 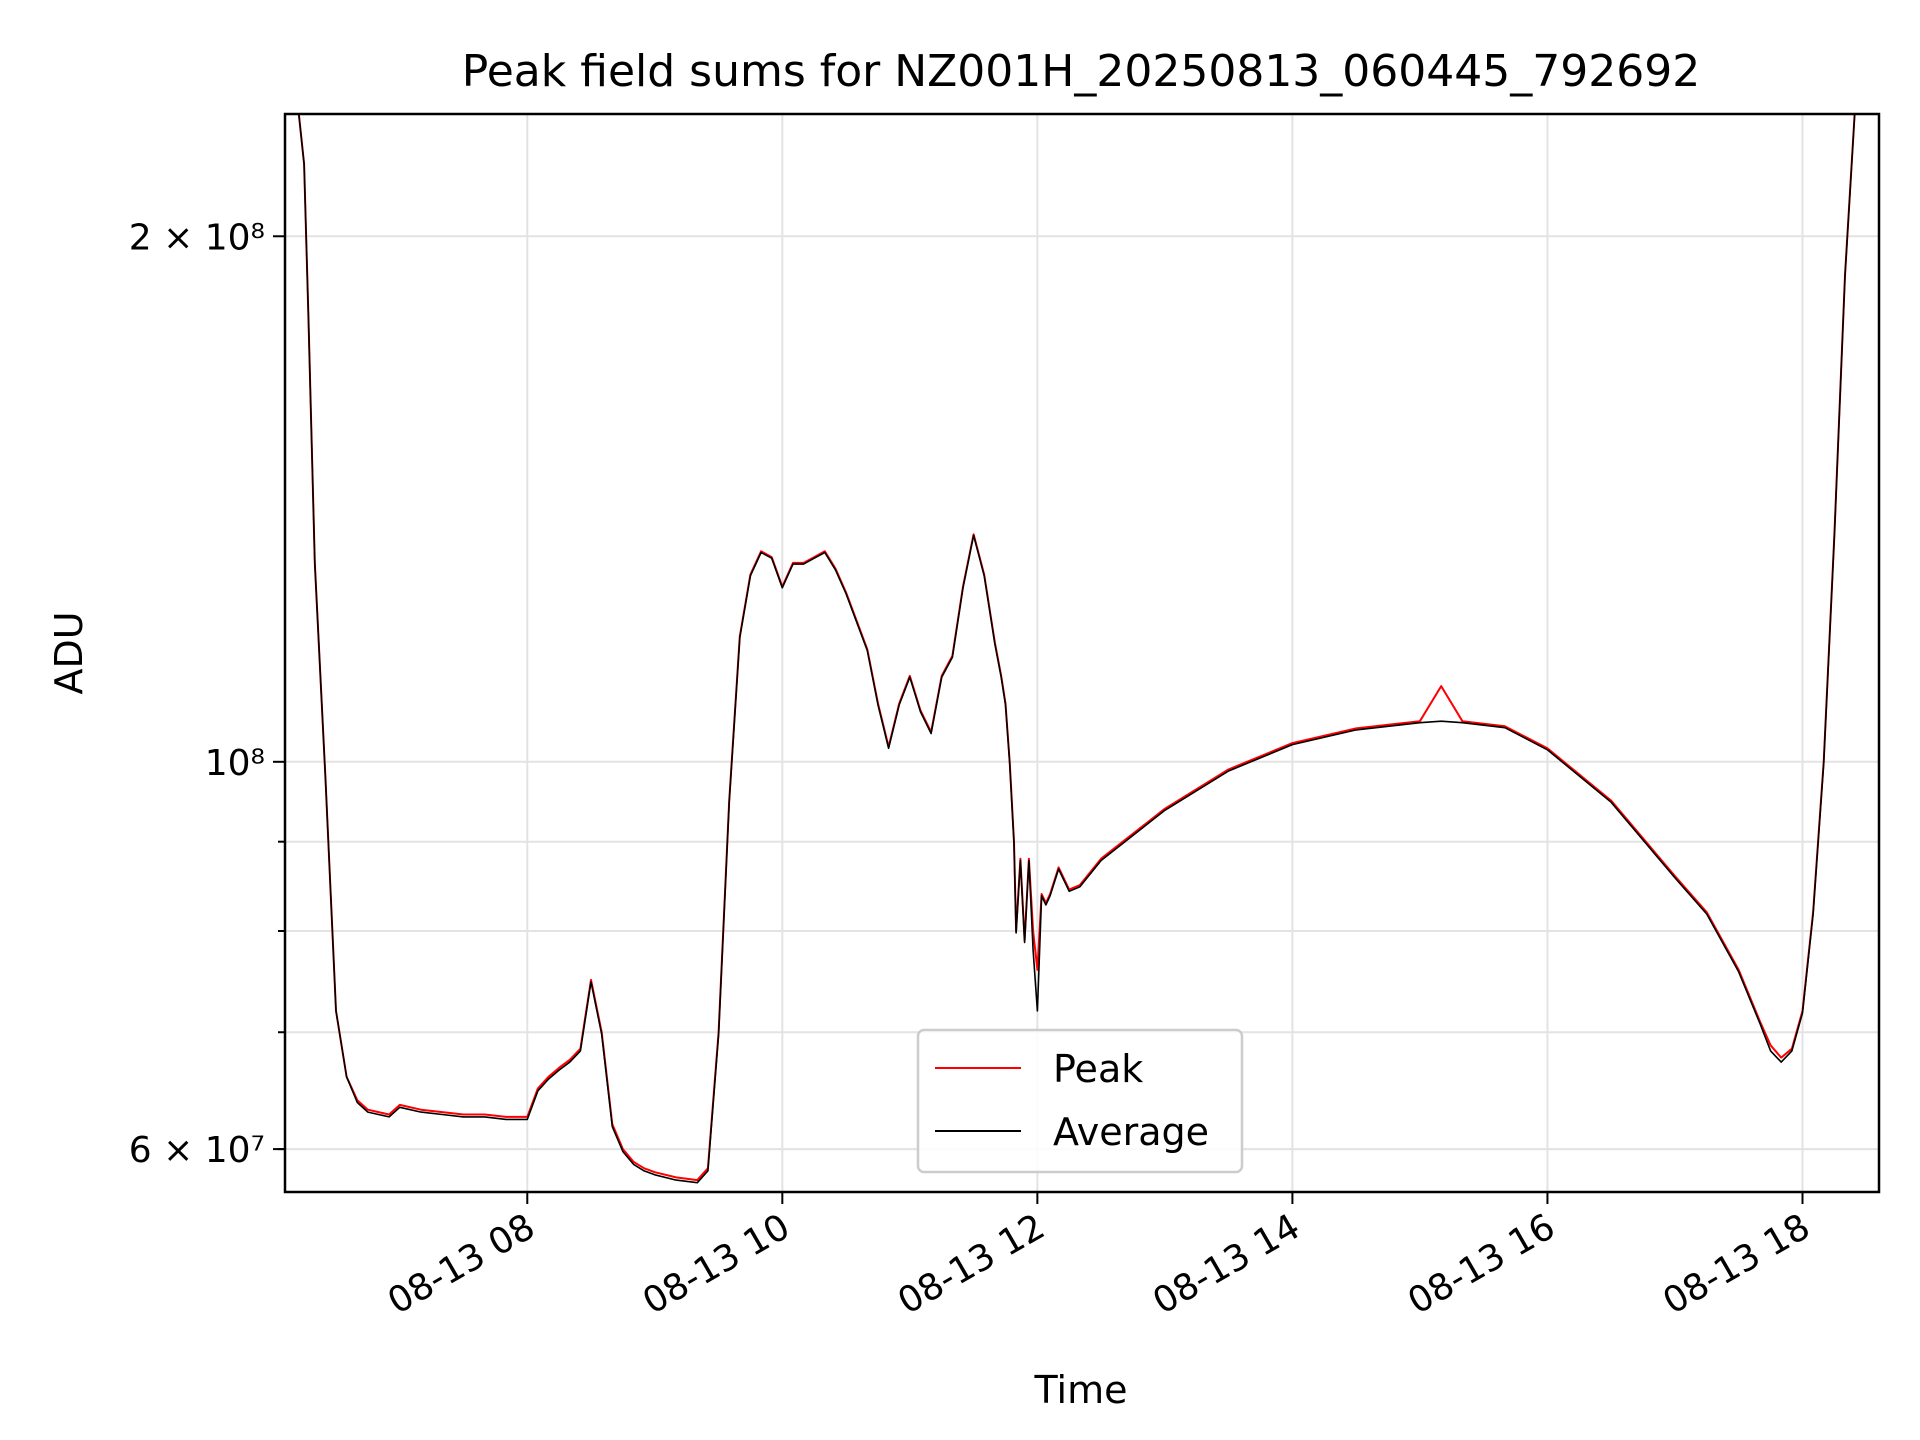 What do you see at coordinates (235, 763) in the screenshot?
I see `y-tick-label: 10⁸` at bounding box center [235, 763].